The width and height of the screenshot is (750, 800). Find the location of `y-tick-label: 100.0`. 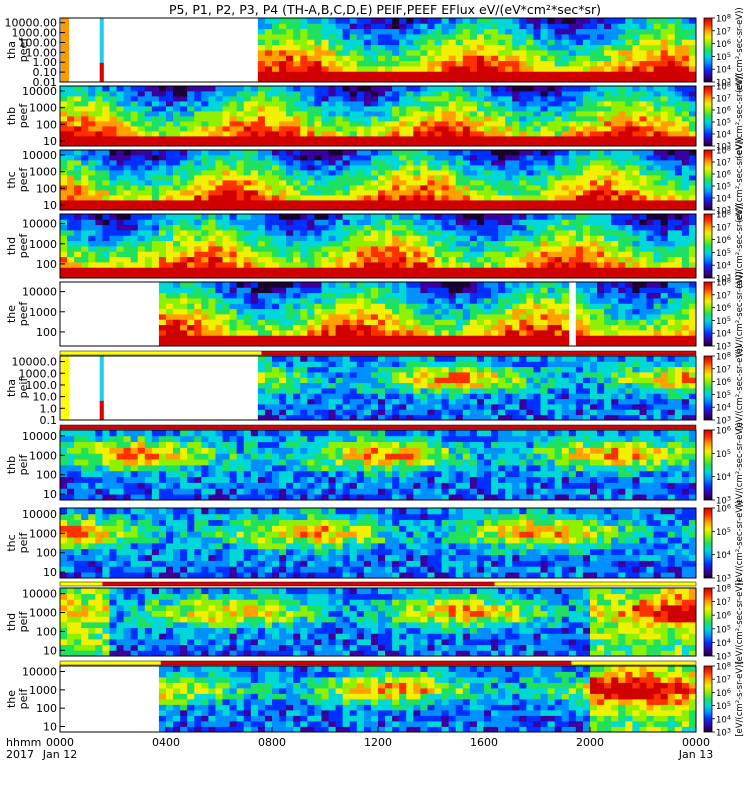

y-tick-label: 100.0 is located at coordinates (42, 385).